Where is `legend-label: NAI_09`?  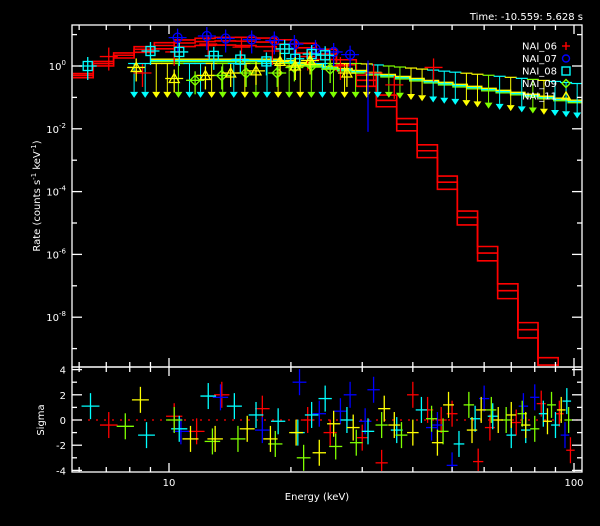 legend-label: NAI_09 is located at coordinates (539, 84).